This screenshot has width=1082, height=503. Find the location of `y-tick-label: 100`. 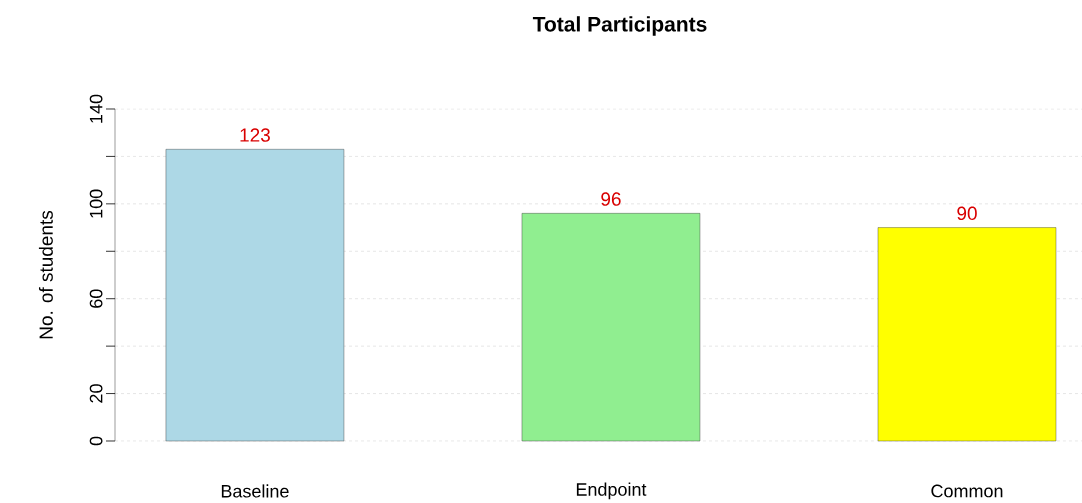

y-tick-label: 100 is located at coordinates (96, 203).